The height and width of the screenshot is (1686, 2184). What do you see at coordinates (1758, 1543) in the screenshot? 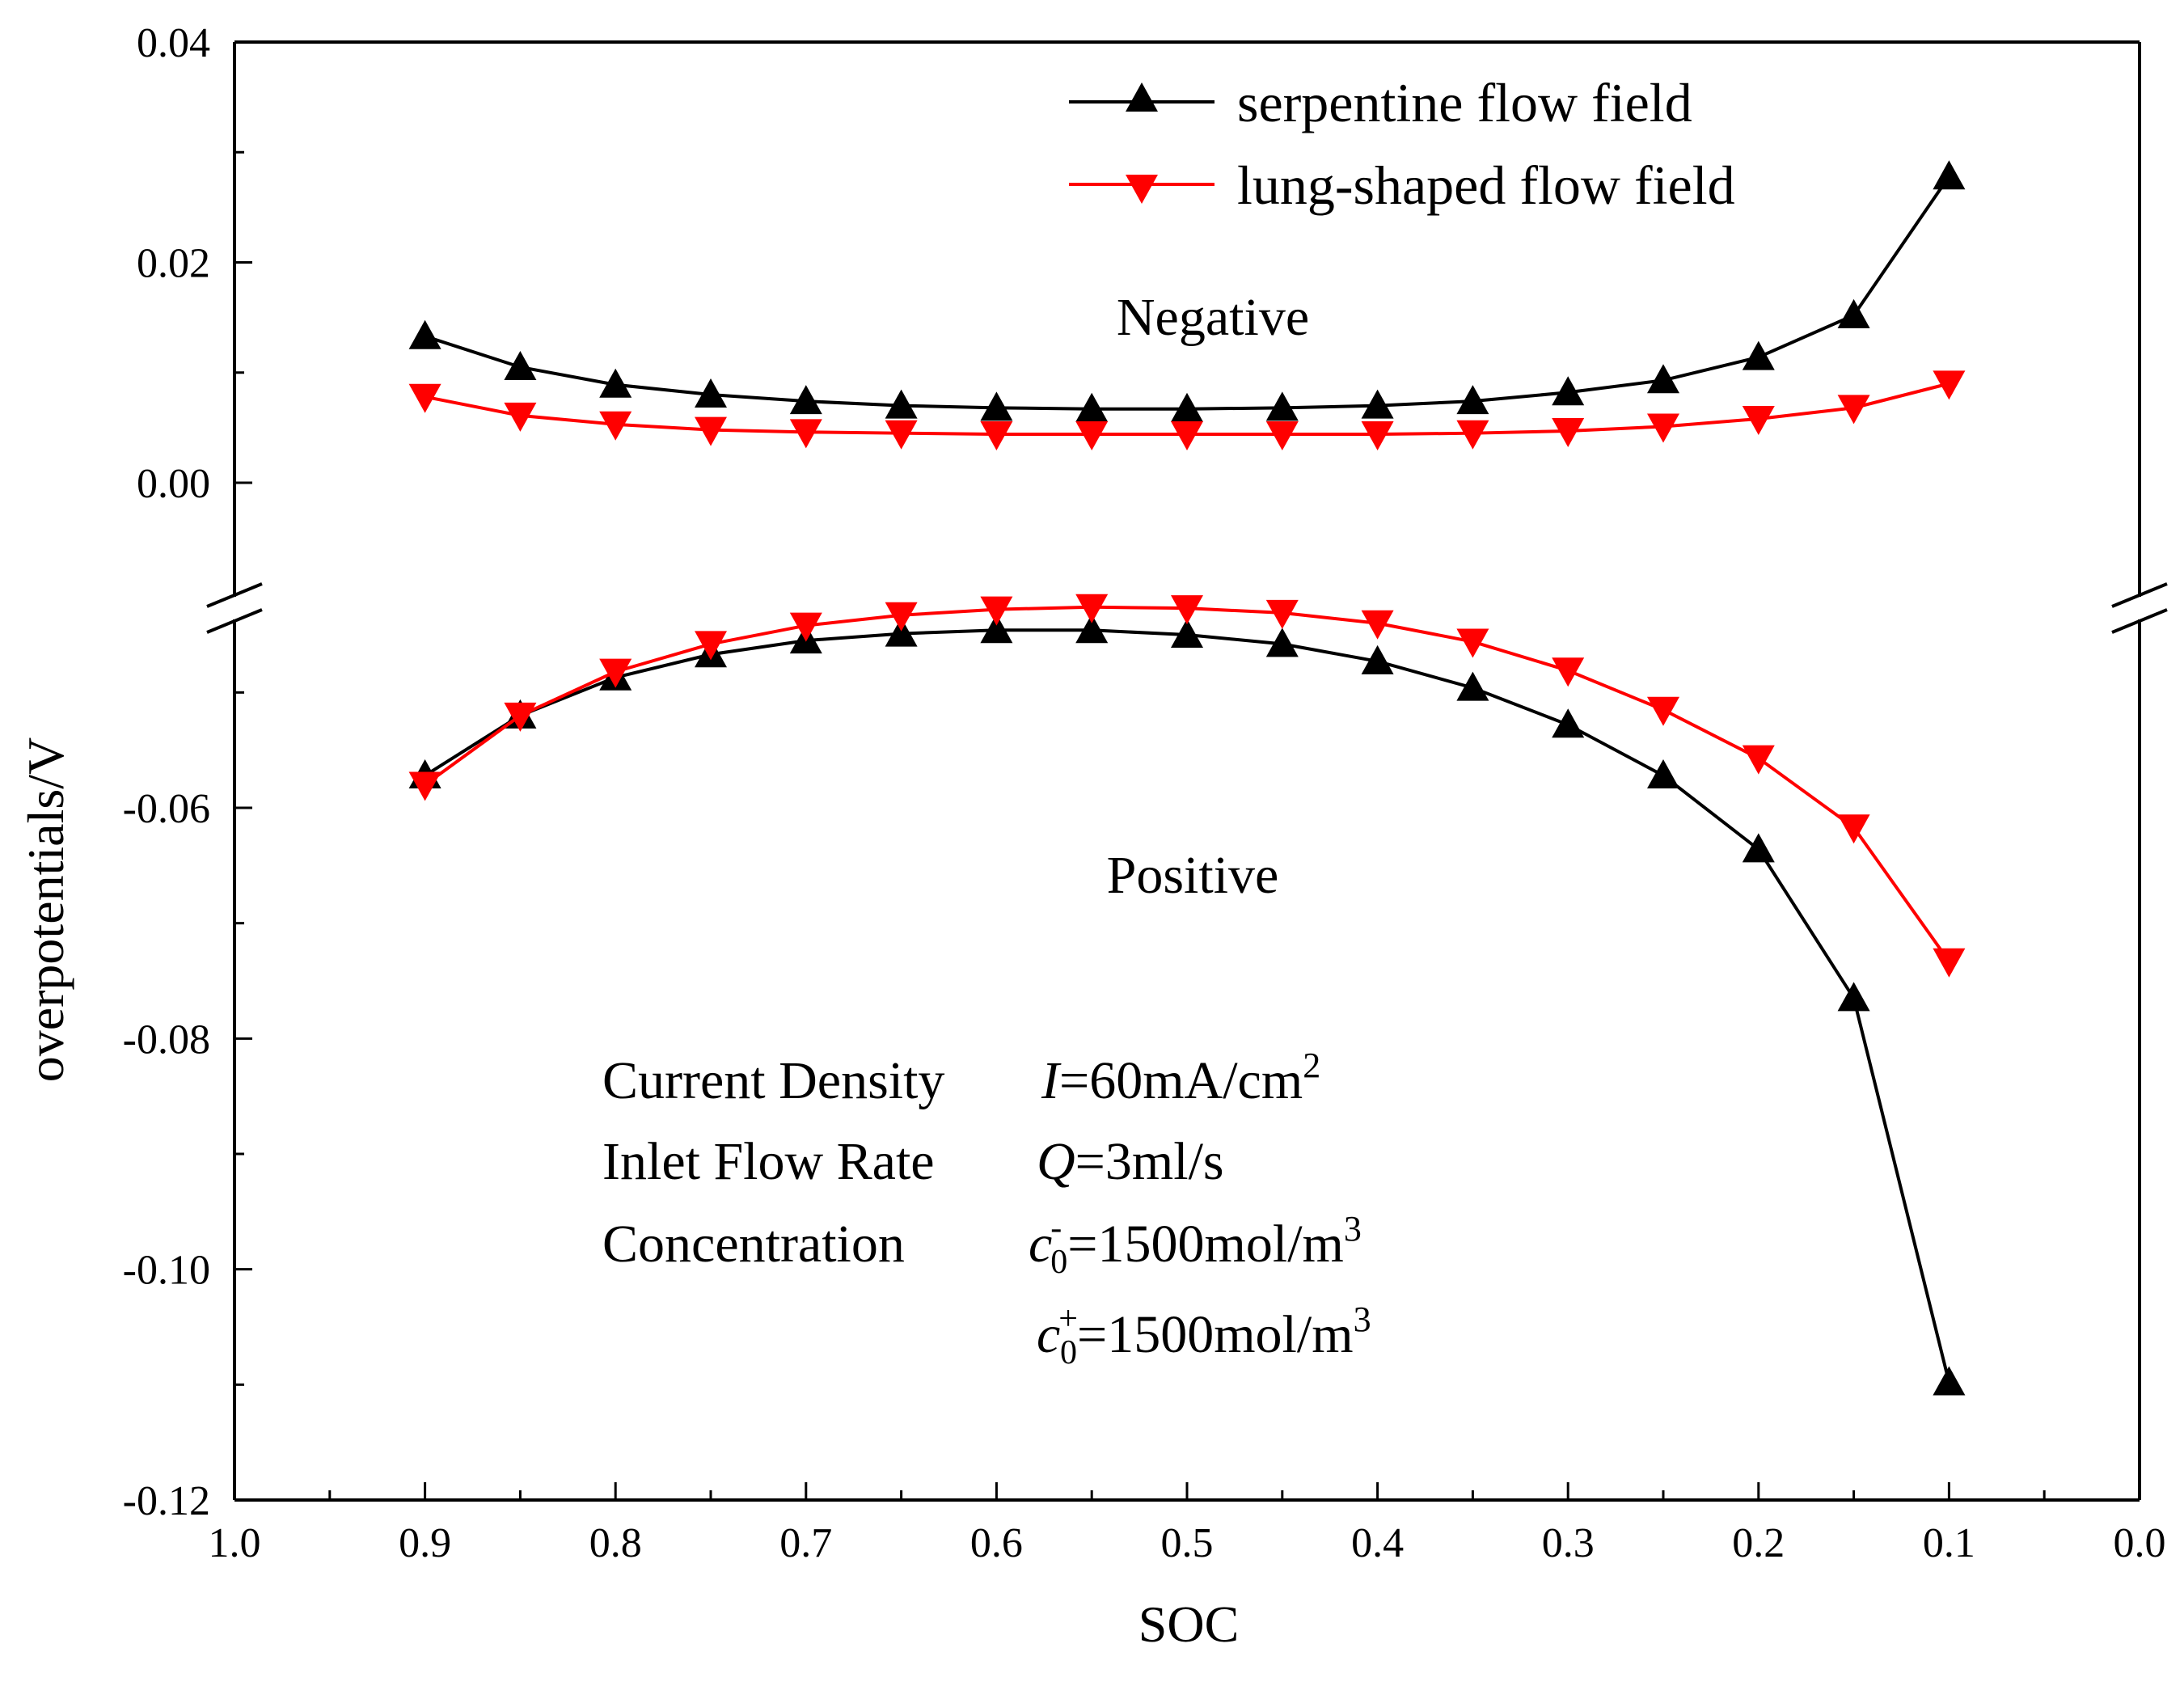
I see `x-tick-label: 0.2` at bounding box center [1758, 1543].